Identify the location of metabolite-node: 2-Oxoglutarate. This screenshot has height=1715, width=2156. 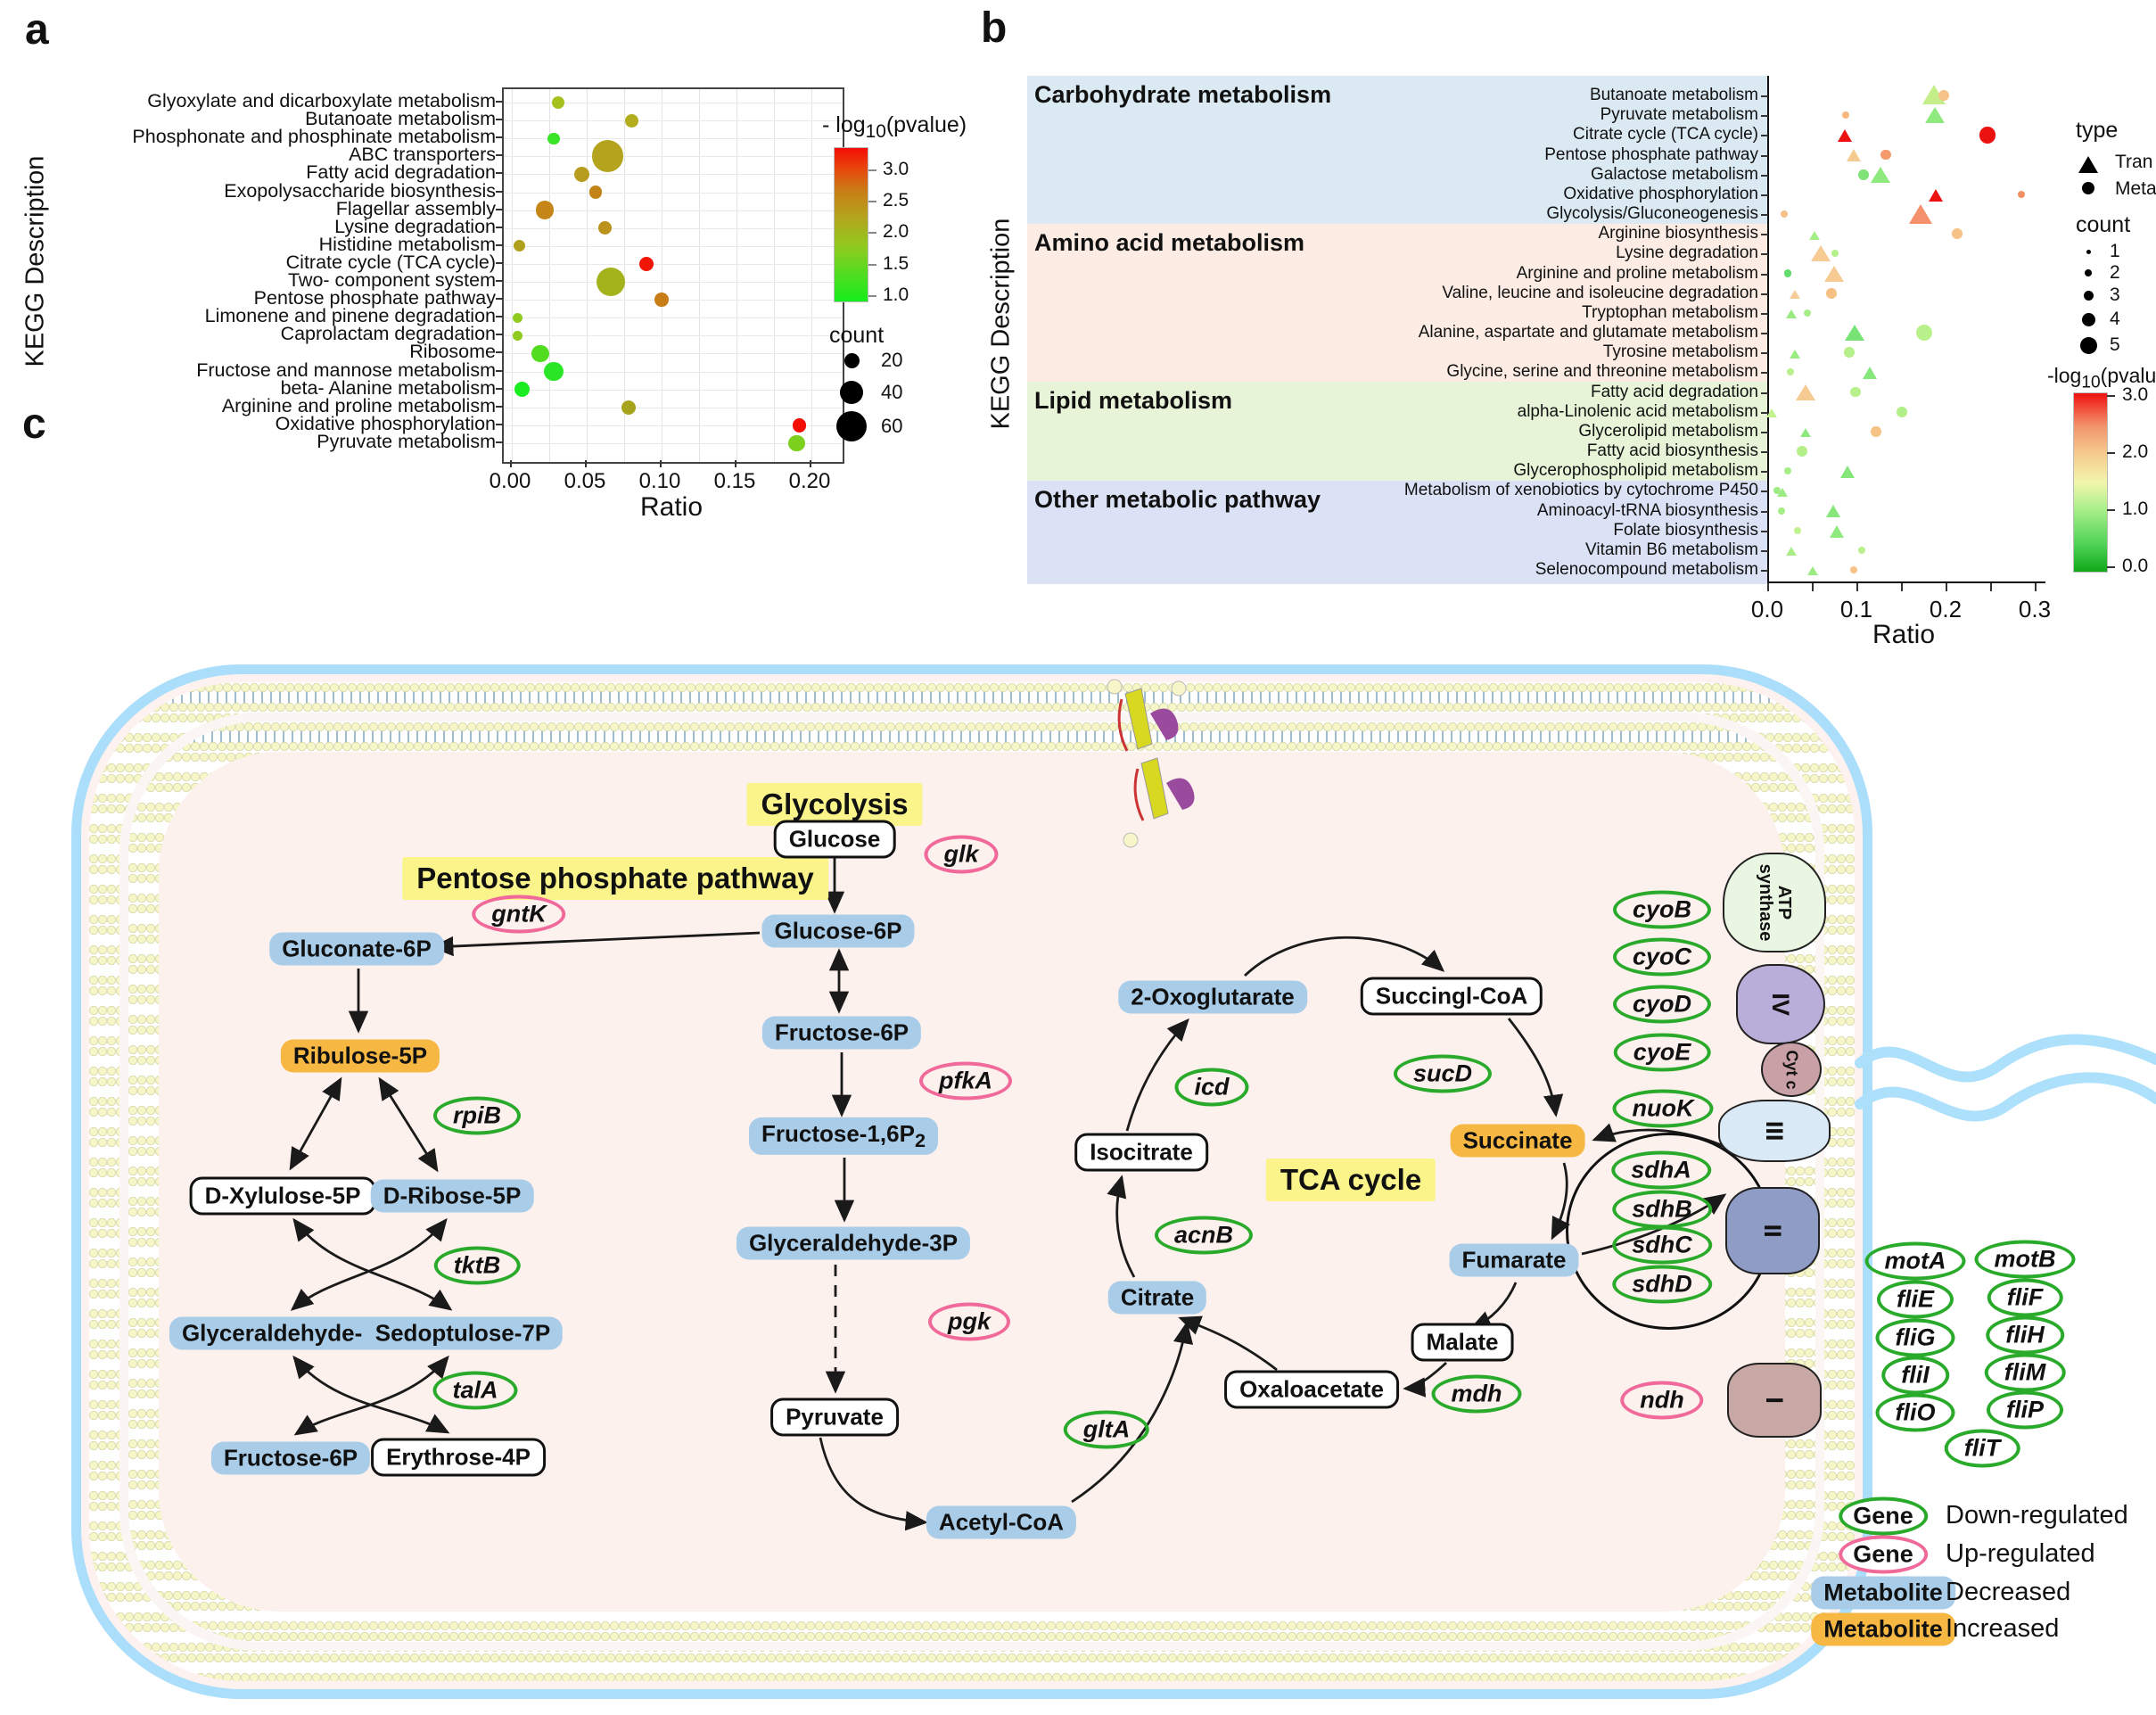
(1213, 997).